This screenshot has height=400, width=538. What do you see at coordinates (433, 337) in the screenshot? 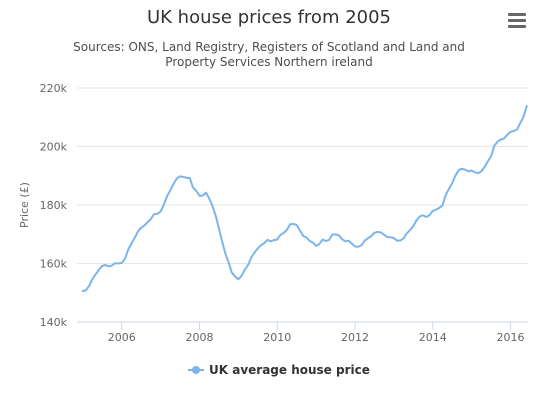
I see `x-tick-label: 2014` at bounding box center [433, 337].